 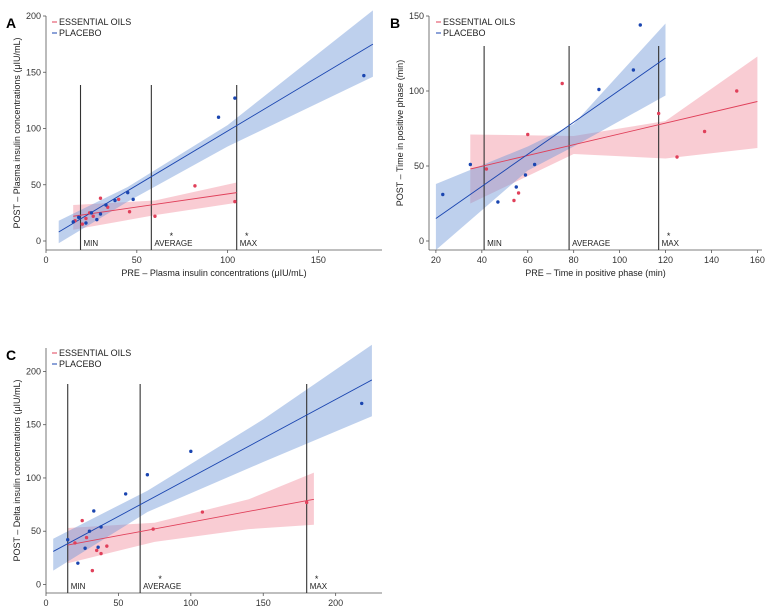 I want to click on x-axis-label: PRE – Time in positive phase (min), so click(x=595, y=273).